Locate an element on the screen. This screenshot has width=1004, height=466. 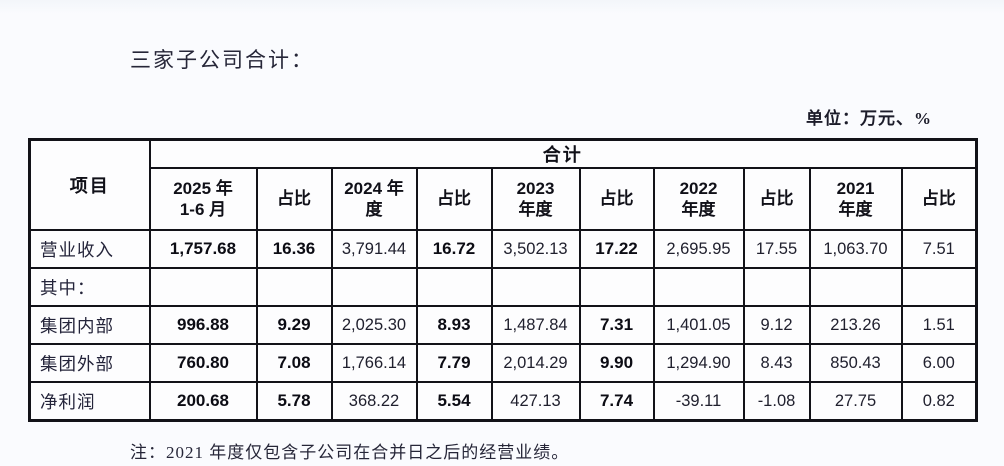
table-cell: 3,502.13 is located at coordinates (535, 249).